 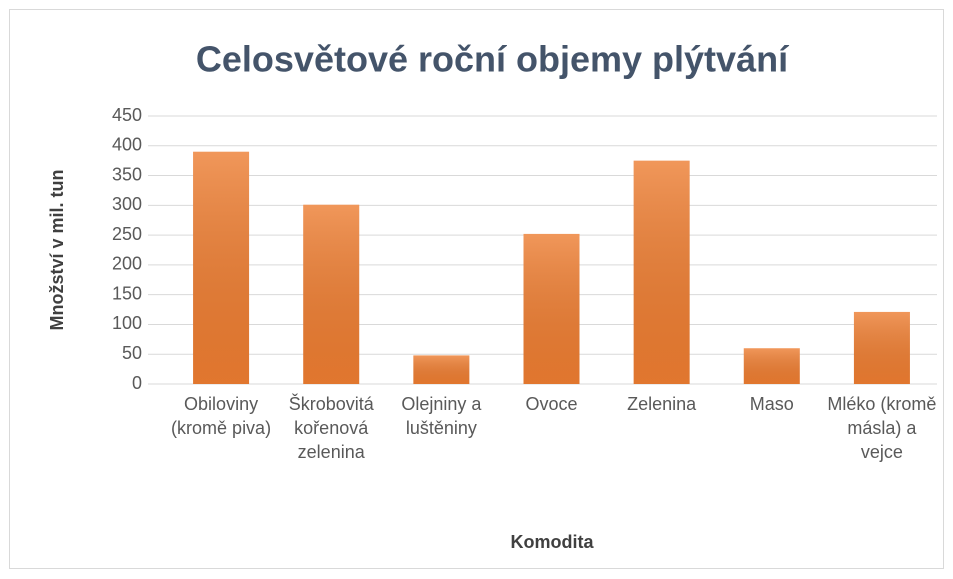 I want to click on y-tick-label: 400, so click(x=127, y=145).